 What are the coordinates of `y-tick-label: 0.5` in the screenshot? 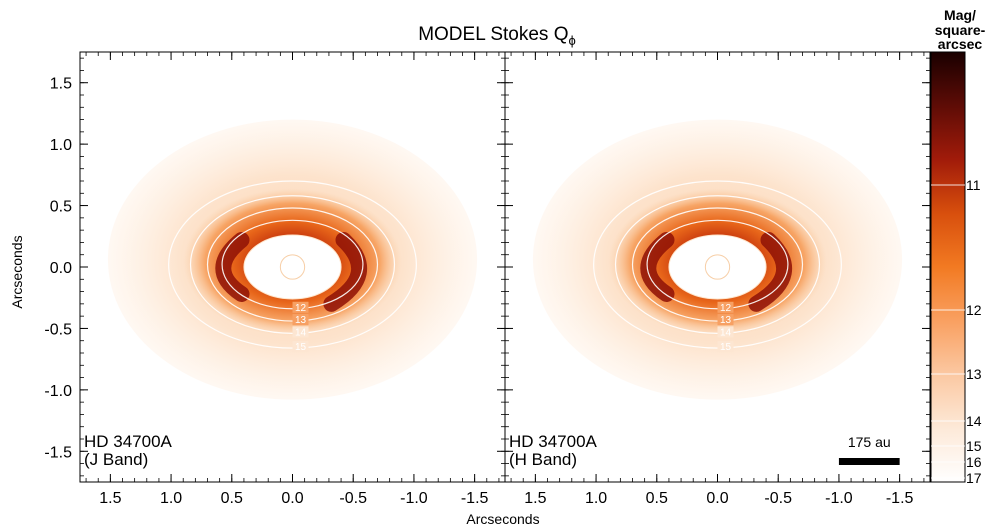 It's located at (61, 207).